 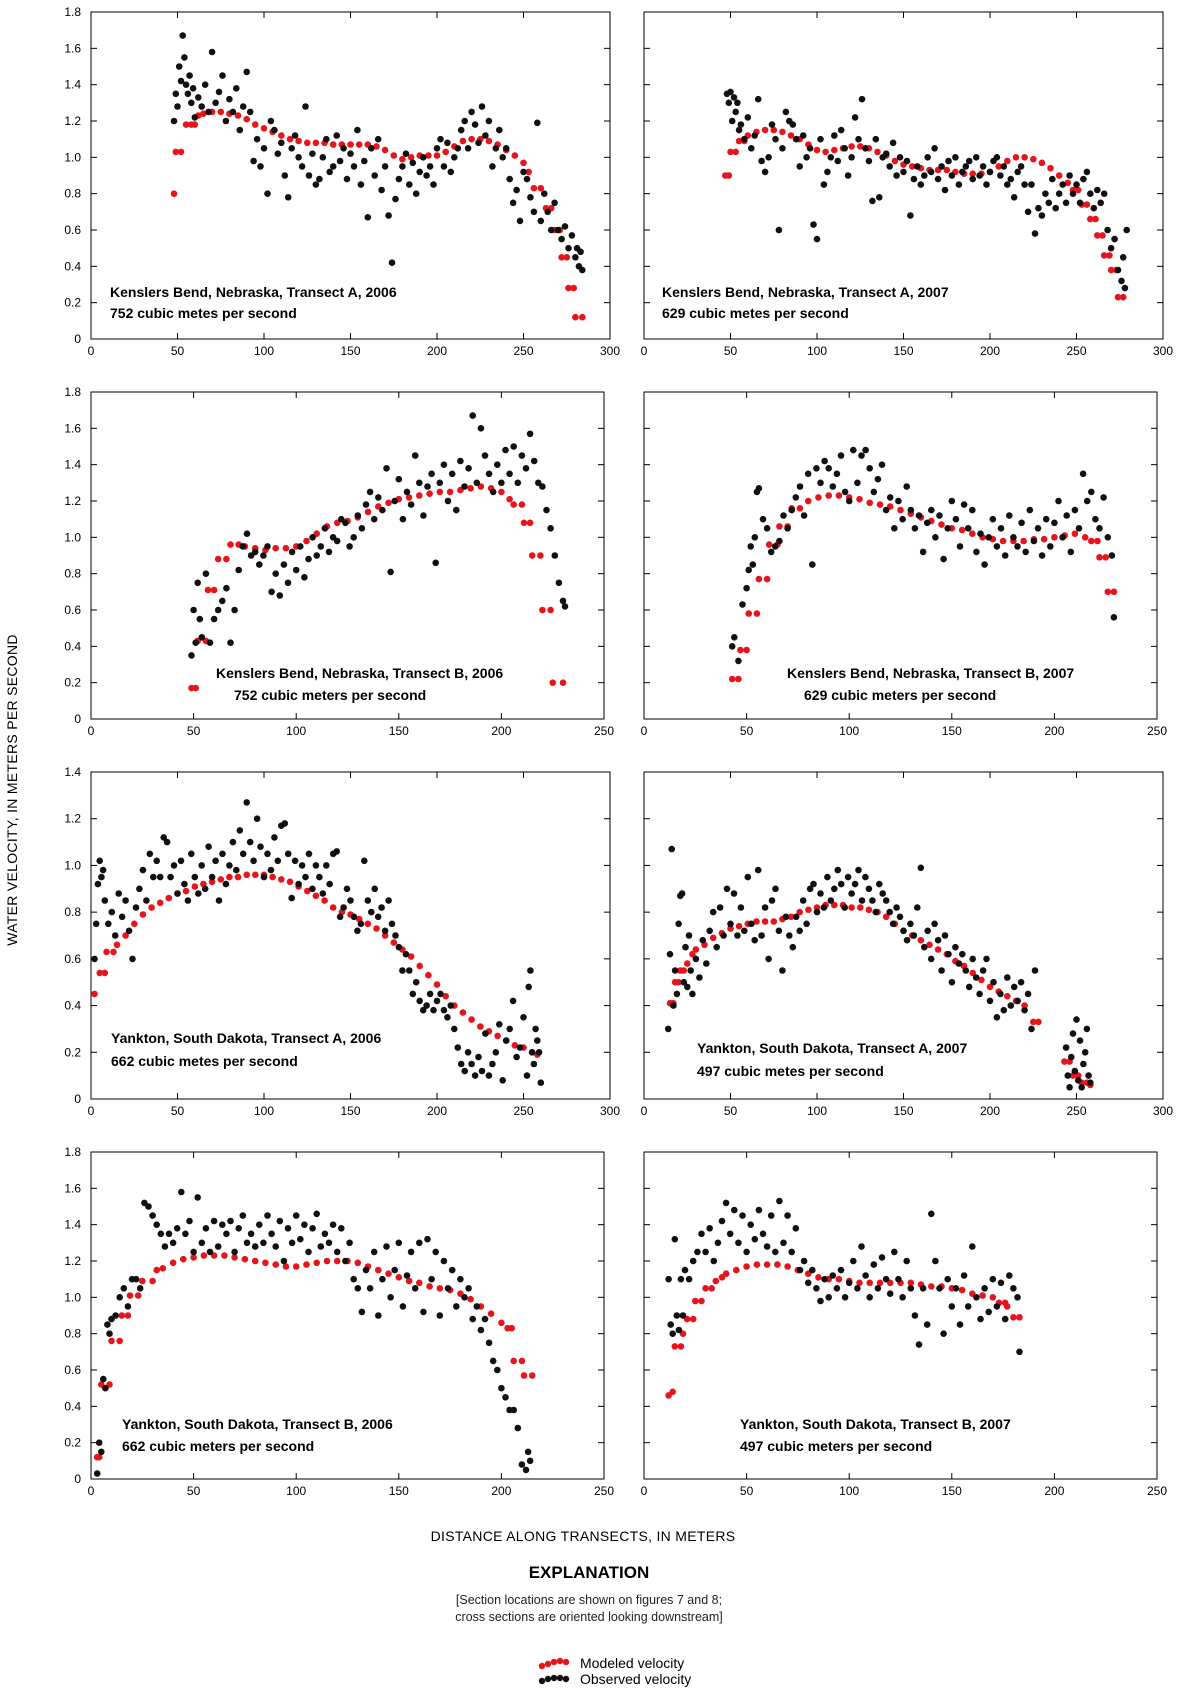 I want to click on observed-series, so click(x=313, y=1332).